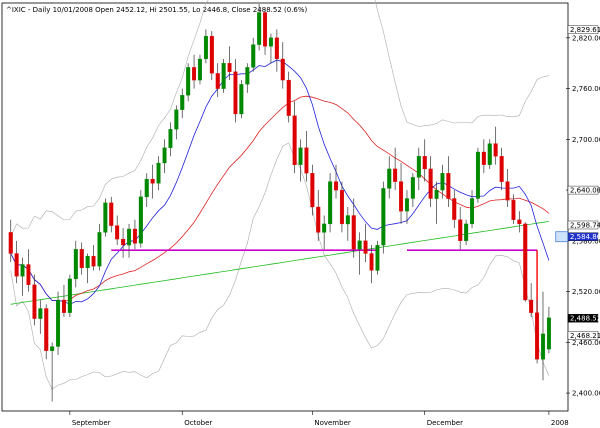  I want to click on price-label-text: 2,640.00, so click(585, 191).